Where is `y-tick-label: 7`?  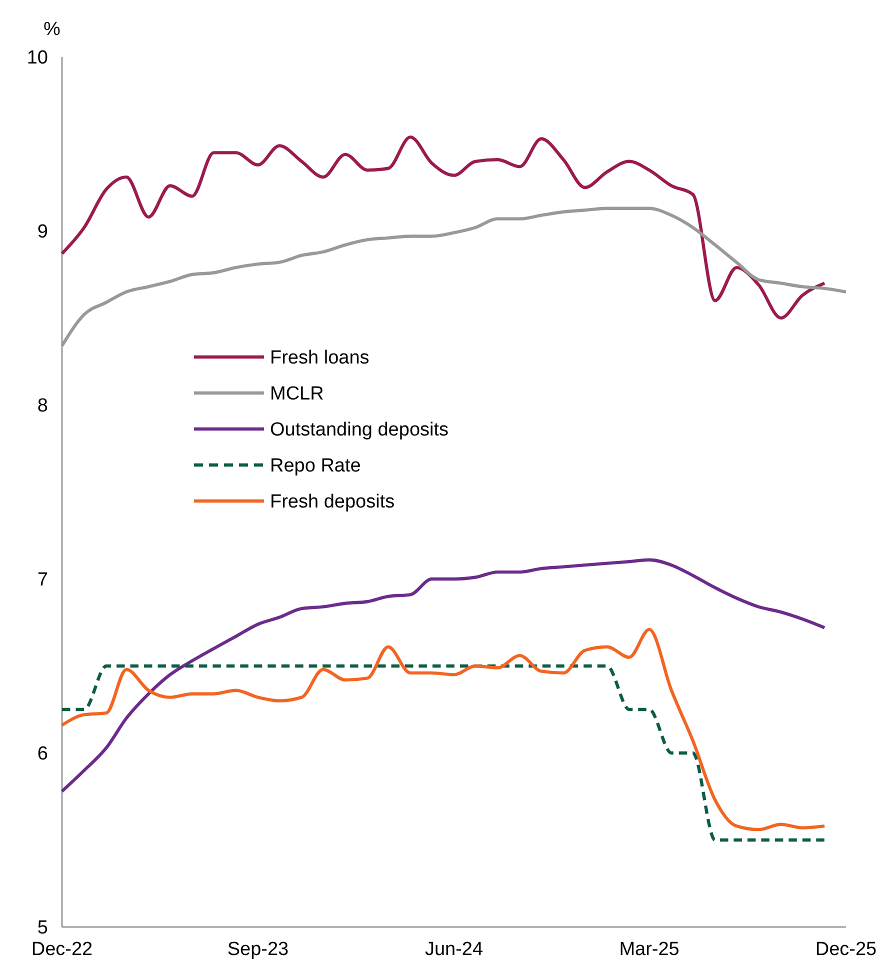
y-tick-label: 7 is located at coordinates (42, 580).